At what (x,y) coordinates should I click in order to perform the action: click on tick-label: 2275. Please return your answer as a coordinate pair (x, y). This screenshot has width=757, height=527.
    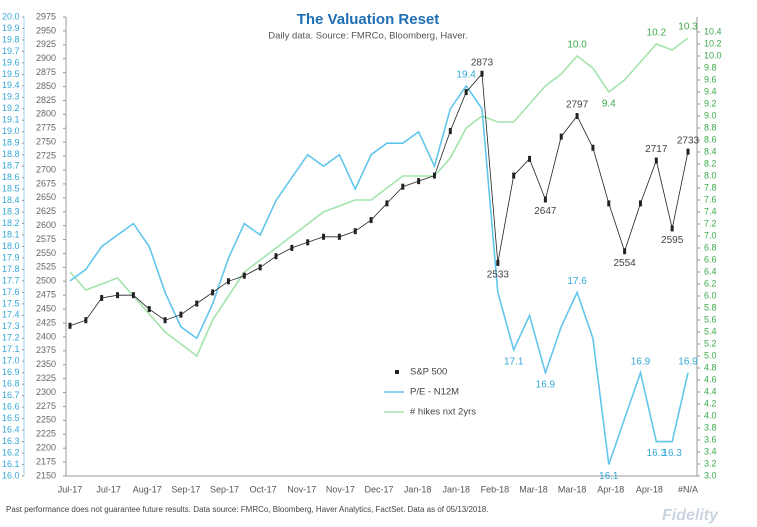
    Looking at the image, I should click on (46, 406).